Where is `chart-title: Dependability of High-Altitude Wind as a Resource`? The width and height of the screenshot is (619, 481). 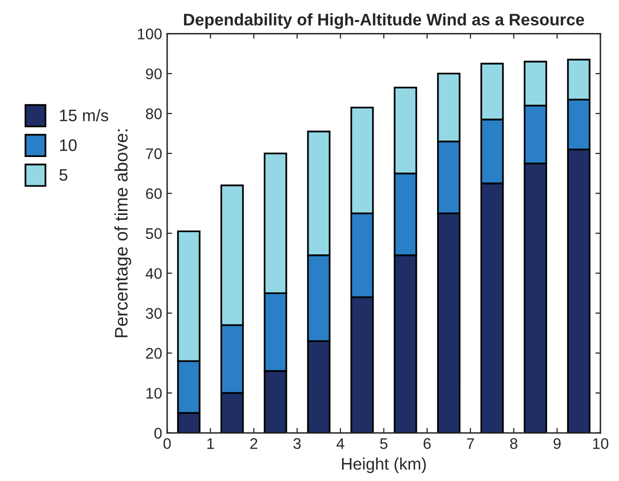
chart-title: Dependability of High-Altitude Wind as a Resource is located at coordinates (384, 21).